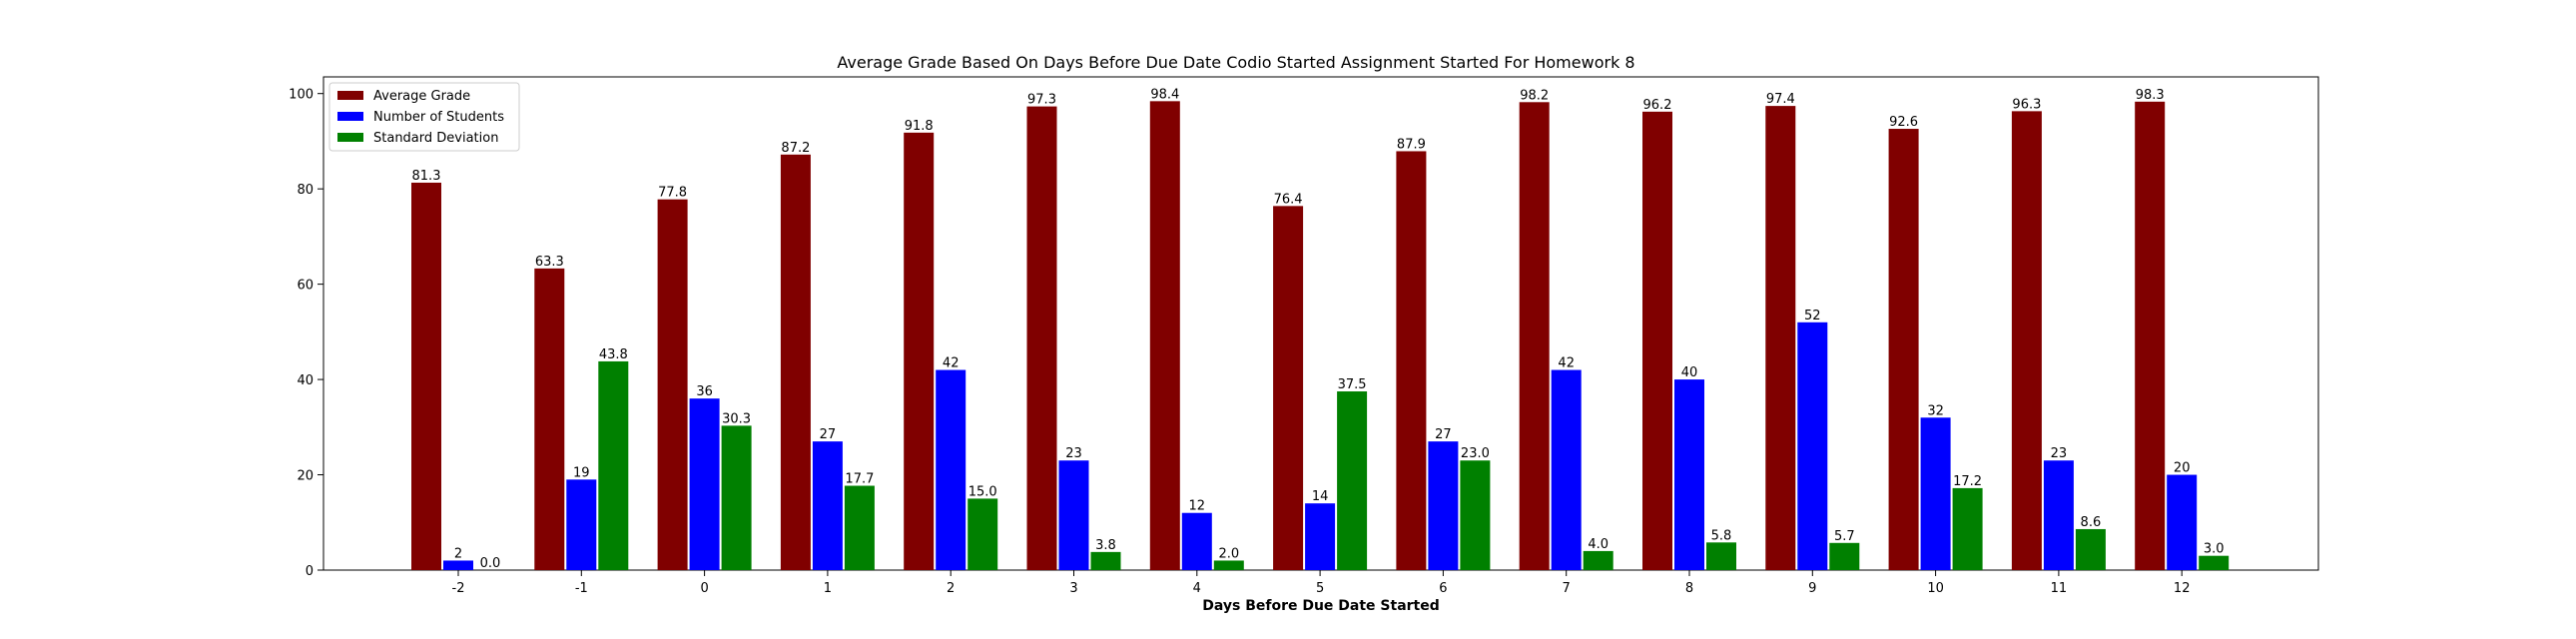 This screenshot has width=2576, height=639. Describe the element at coordinates (581, 472) in the screenshot. I see `data-label: 19` at that location.